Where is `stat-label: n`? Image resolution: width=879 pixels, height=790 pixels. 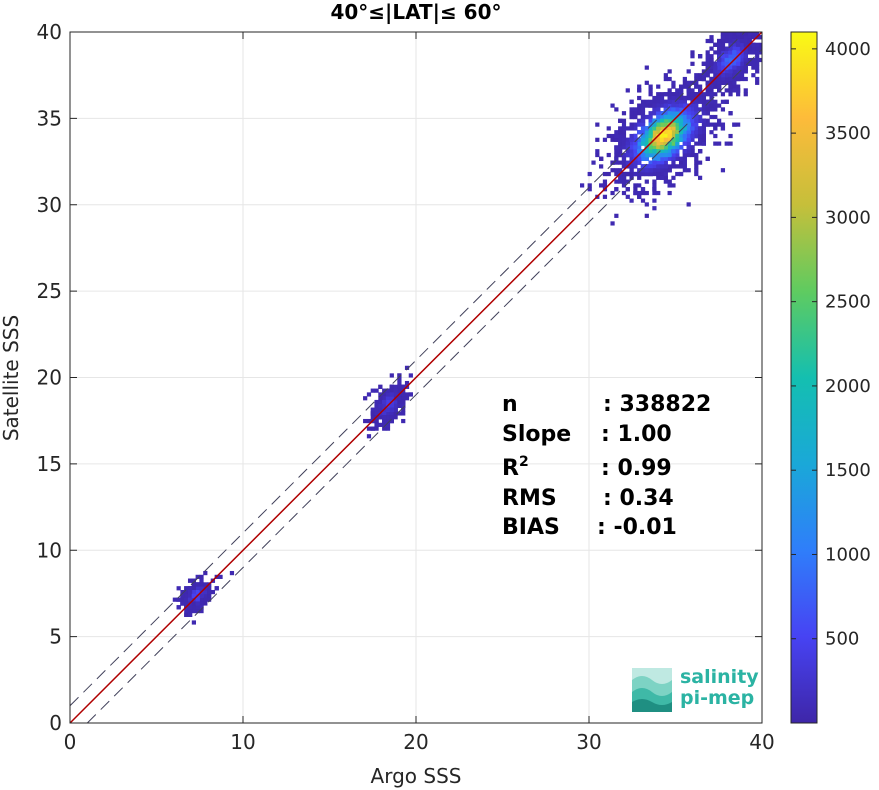 stat-label: n is located at coordinates (510, 404).